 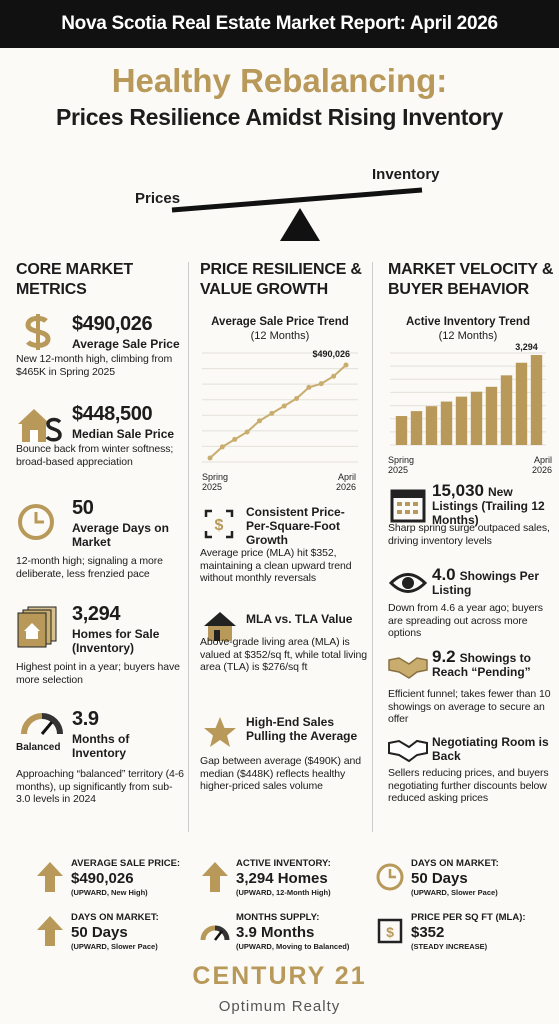 I want to click on metric-value: 4.0, so click(x=444, y=574).